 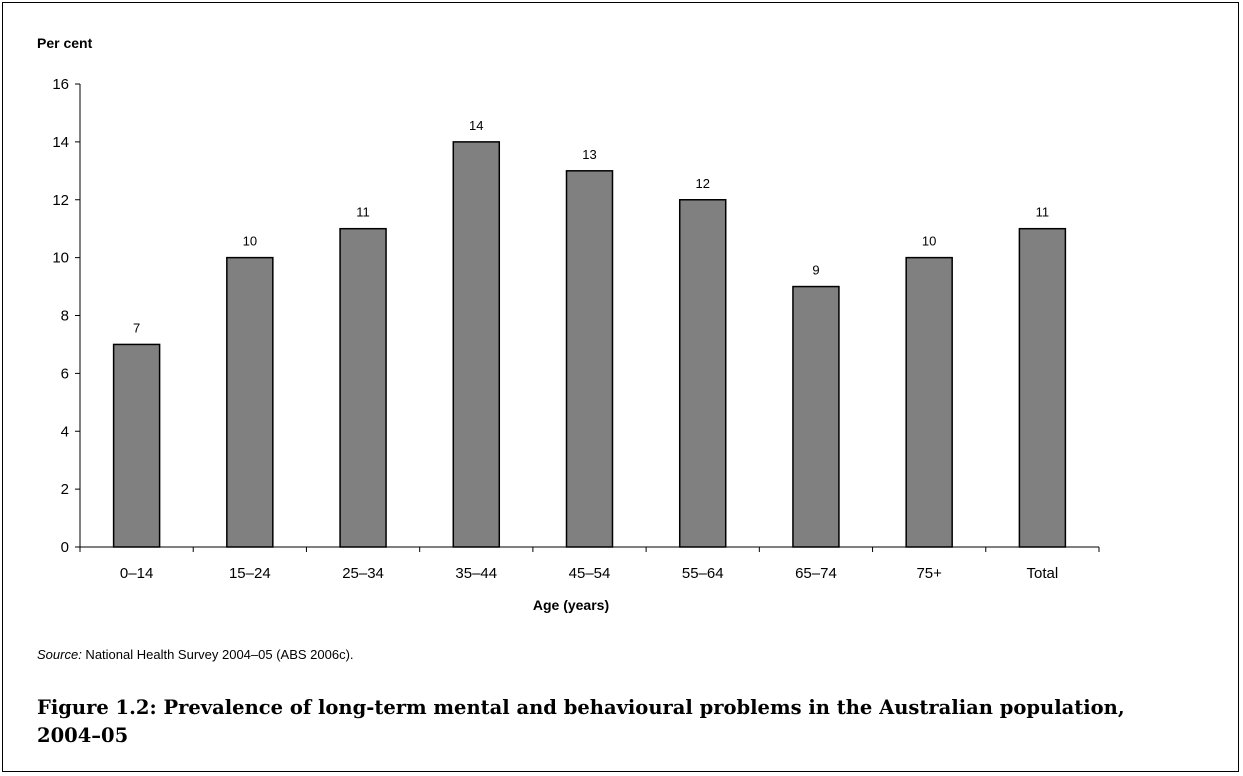 What do you see at coordinates (476, 125) in the screenshot?
I see `data-label: 14` at bounding box center [476, 125].